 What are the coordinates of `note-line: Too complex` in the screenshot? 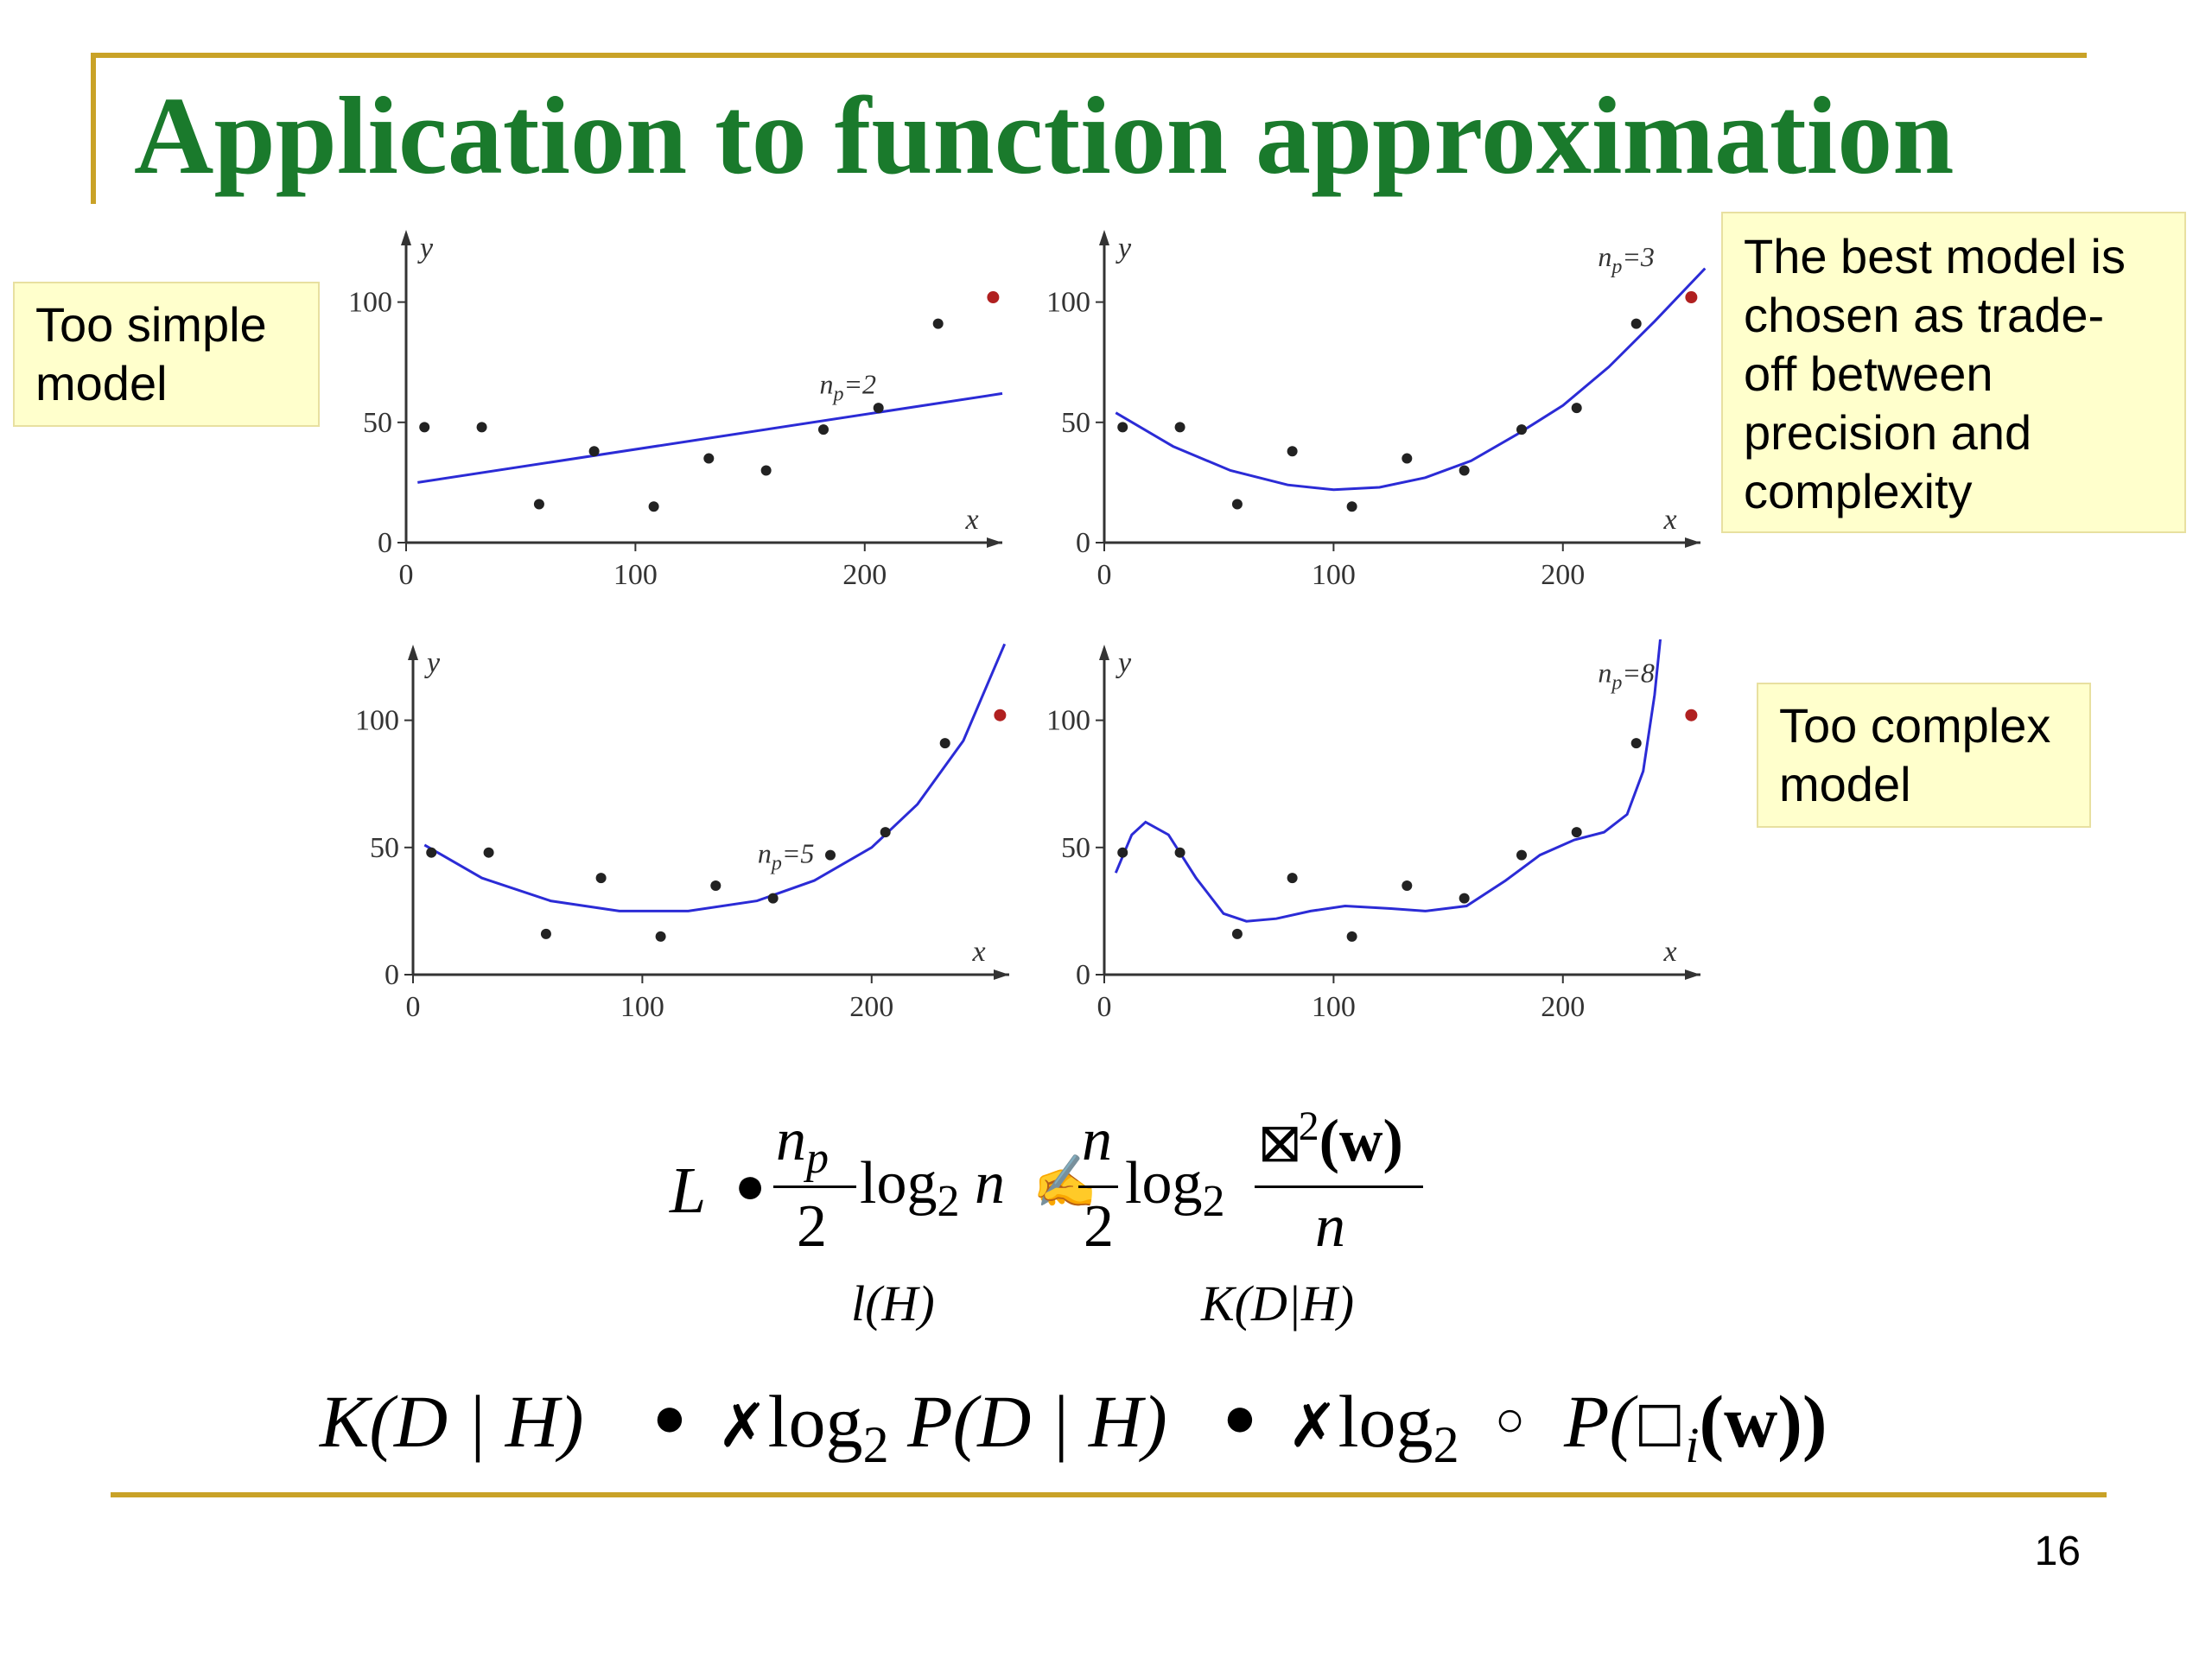 It's located at (1915, 725).